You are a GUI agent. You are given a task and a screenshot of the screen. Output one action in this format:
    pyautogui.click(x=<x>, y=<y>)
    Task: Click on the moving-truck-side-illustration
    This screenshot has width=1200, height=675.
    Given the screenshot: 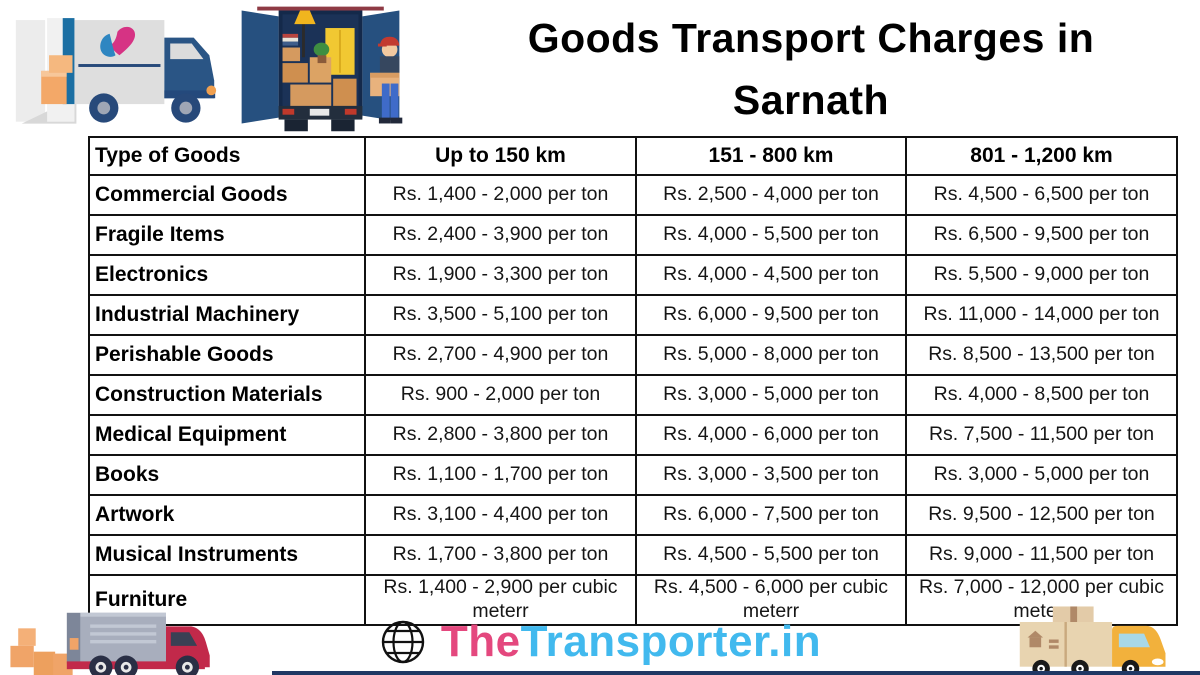 What is the action you would take?
    pyautogui.click(x=115, y=68)
    